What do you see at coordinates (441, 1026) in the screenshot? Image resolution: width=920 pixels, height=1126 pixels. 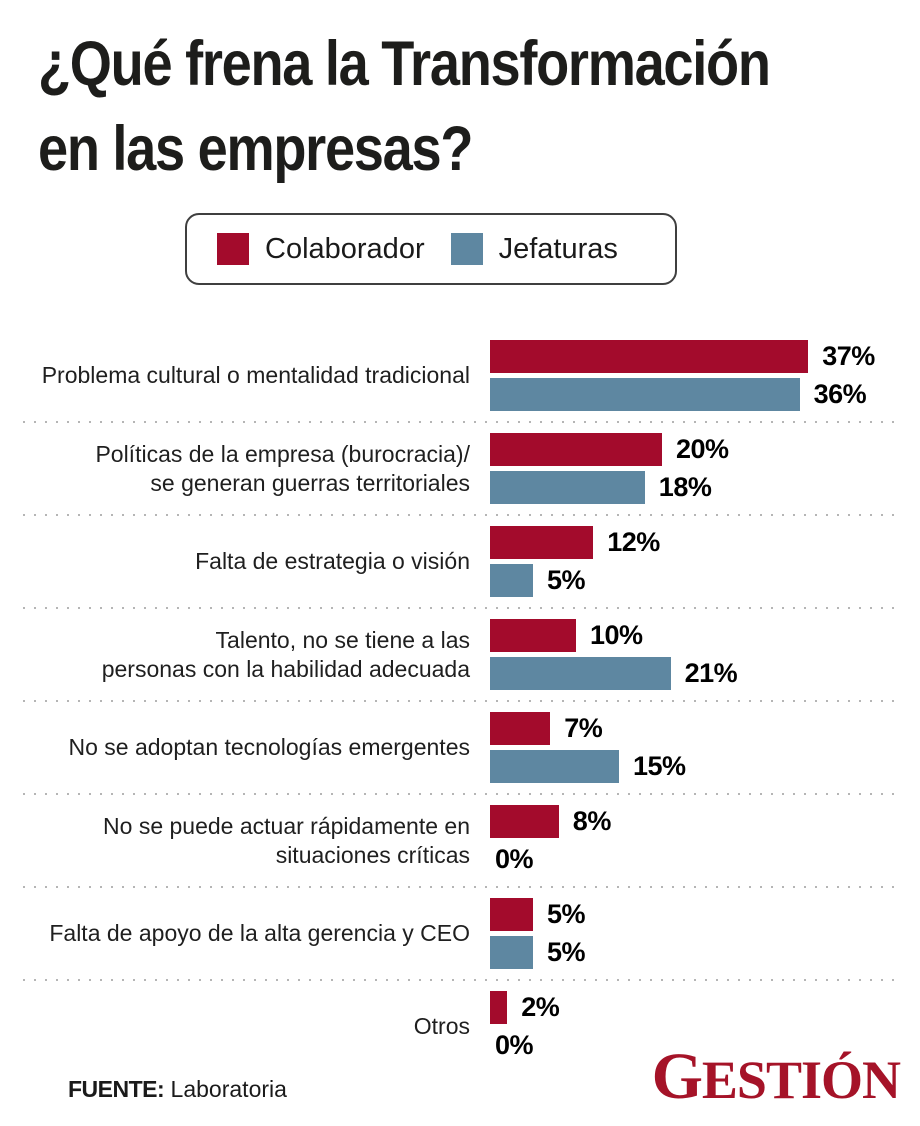 I see `category-label: Otros` at bounding box center [441, 1026].